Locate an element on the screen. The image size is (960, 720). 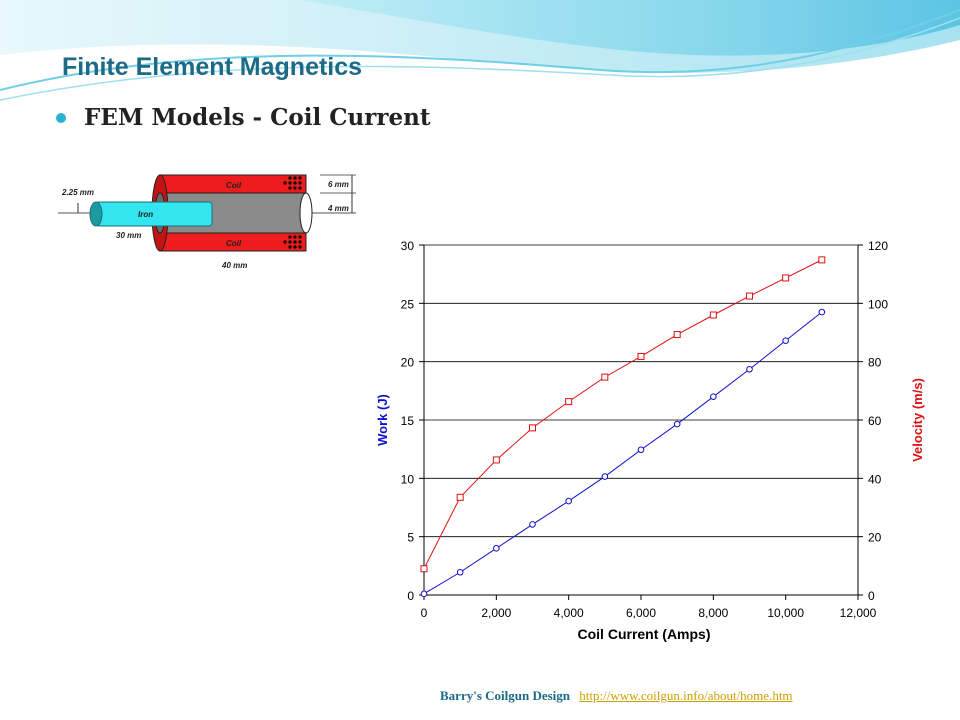
iron-label: Iron is located at coordinates (145, 214).